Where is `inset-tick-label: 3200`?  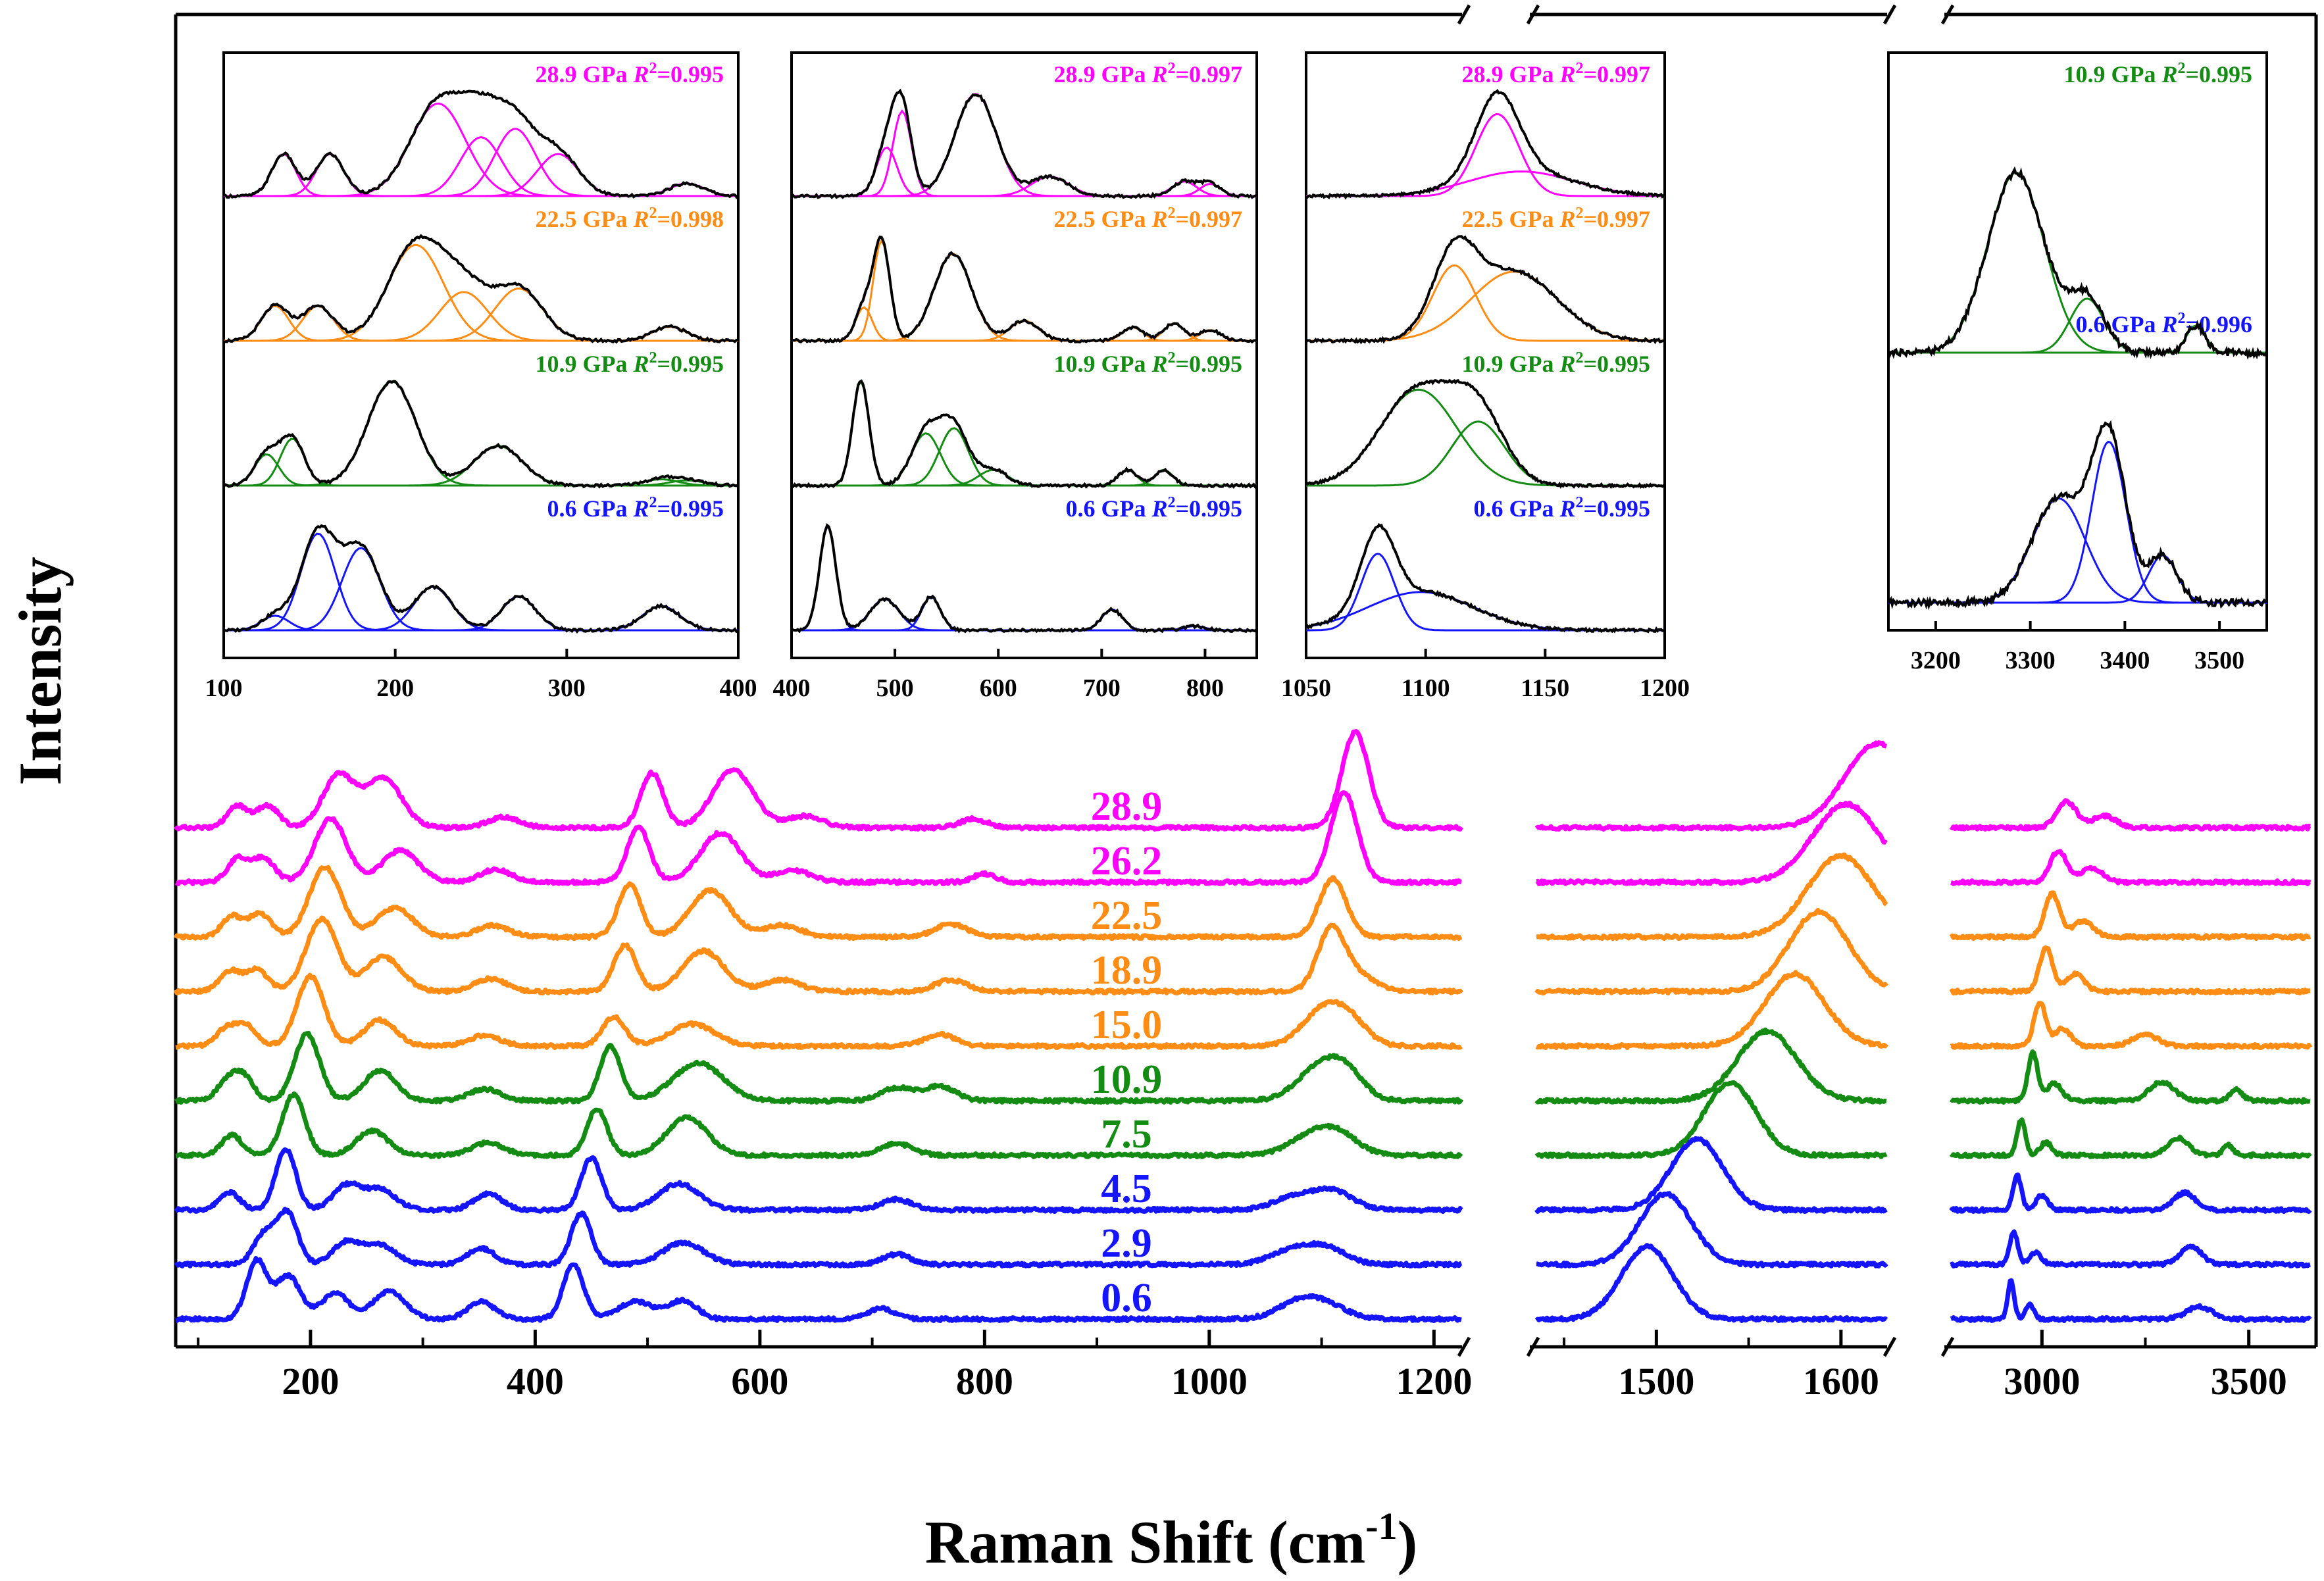
inset-tick-label: 3200 is located at coordinates (1936, 661).